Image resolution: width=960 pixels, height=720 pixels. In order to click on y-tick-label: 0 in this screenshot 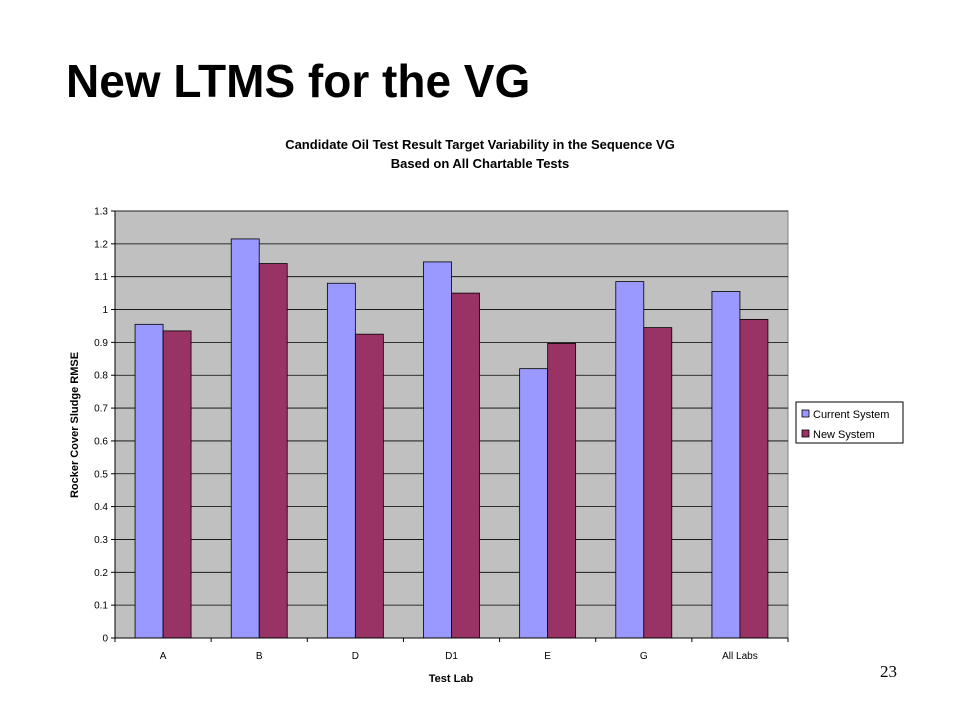, I will do `click(105, 639)`.